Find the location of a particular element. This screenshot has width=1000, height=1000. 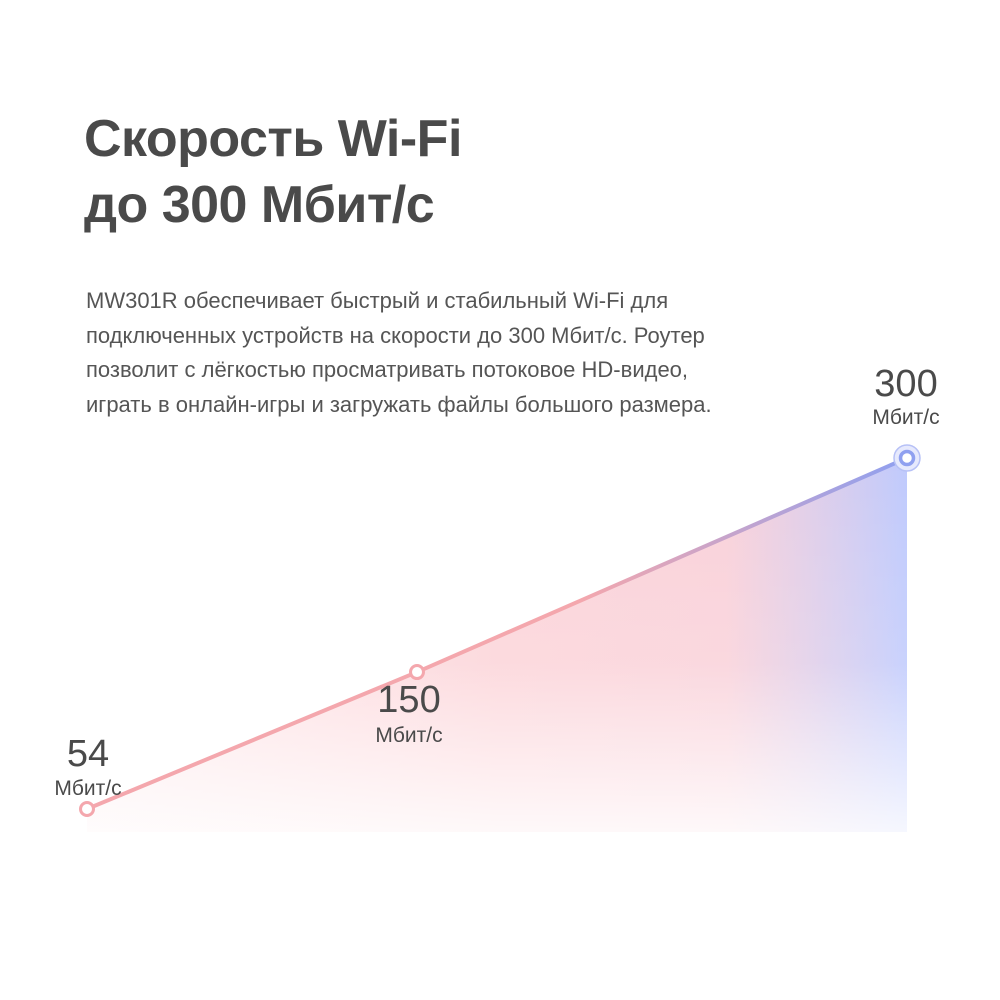

headline: Скорость Wi-Fi до 300 Мбит/с is located at coordinates (273, 172).